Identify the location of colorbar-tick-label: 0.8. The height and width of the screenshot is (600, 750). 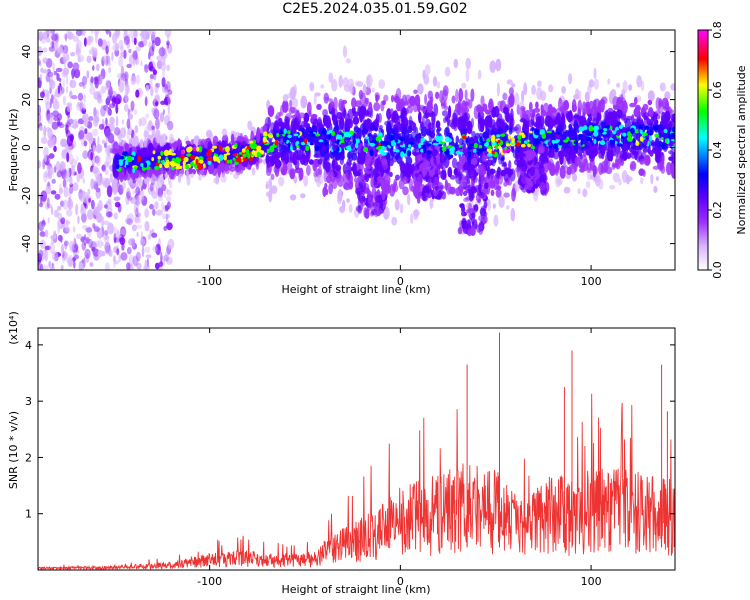
(717, 30).